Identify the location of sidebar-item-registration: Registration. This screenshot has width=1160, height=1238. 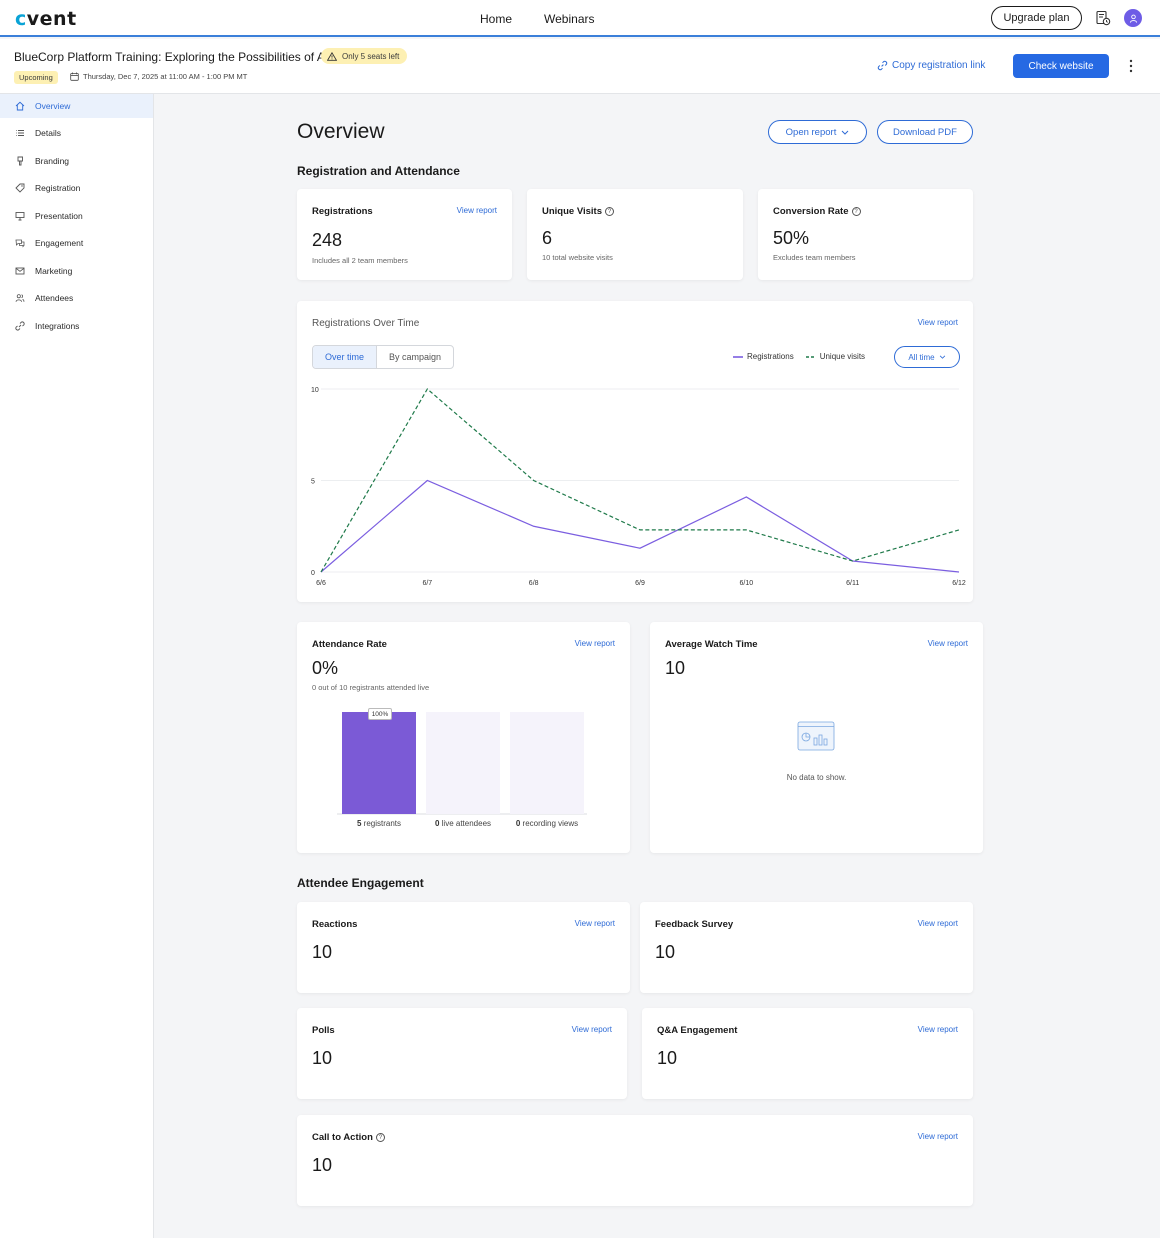
(76, 188).